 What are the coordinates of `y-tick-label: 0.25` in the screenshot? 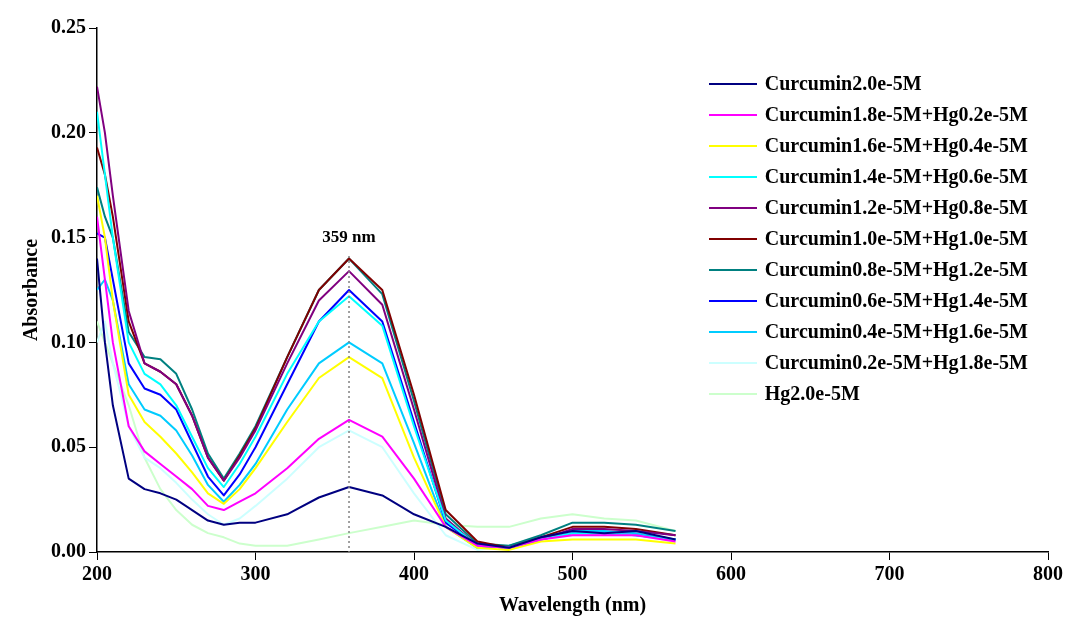 It's located at (68, 26).